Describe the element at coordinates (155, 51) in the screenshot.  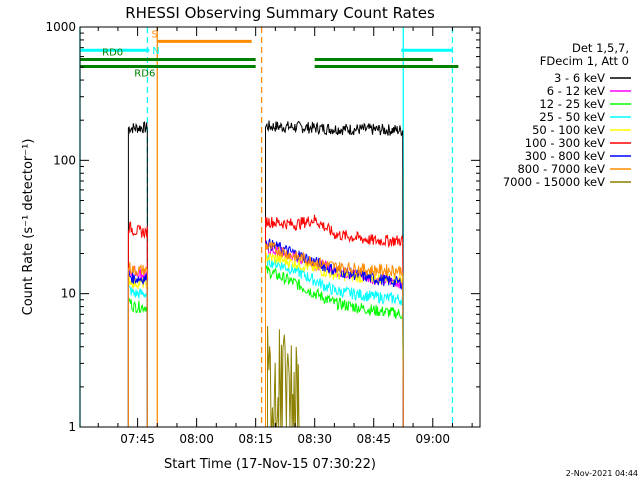
I see `state-label-n: N` at that location.